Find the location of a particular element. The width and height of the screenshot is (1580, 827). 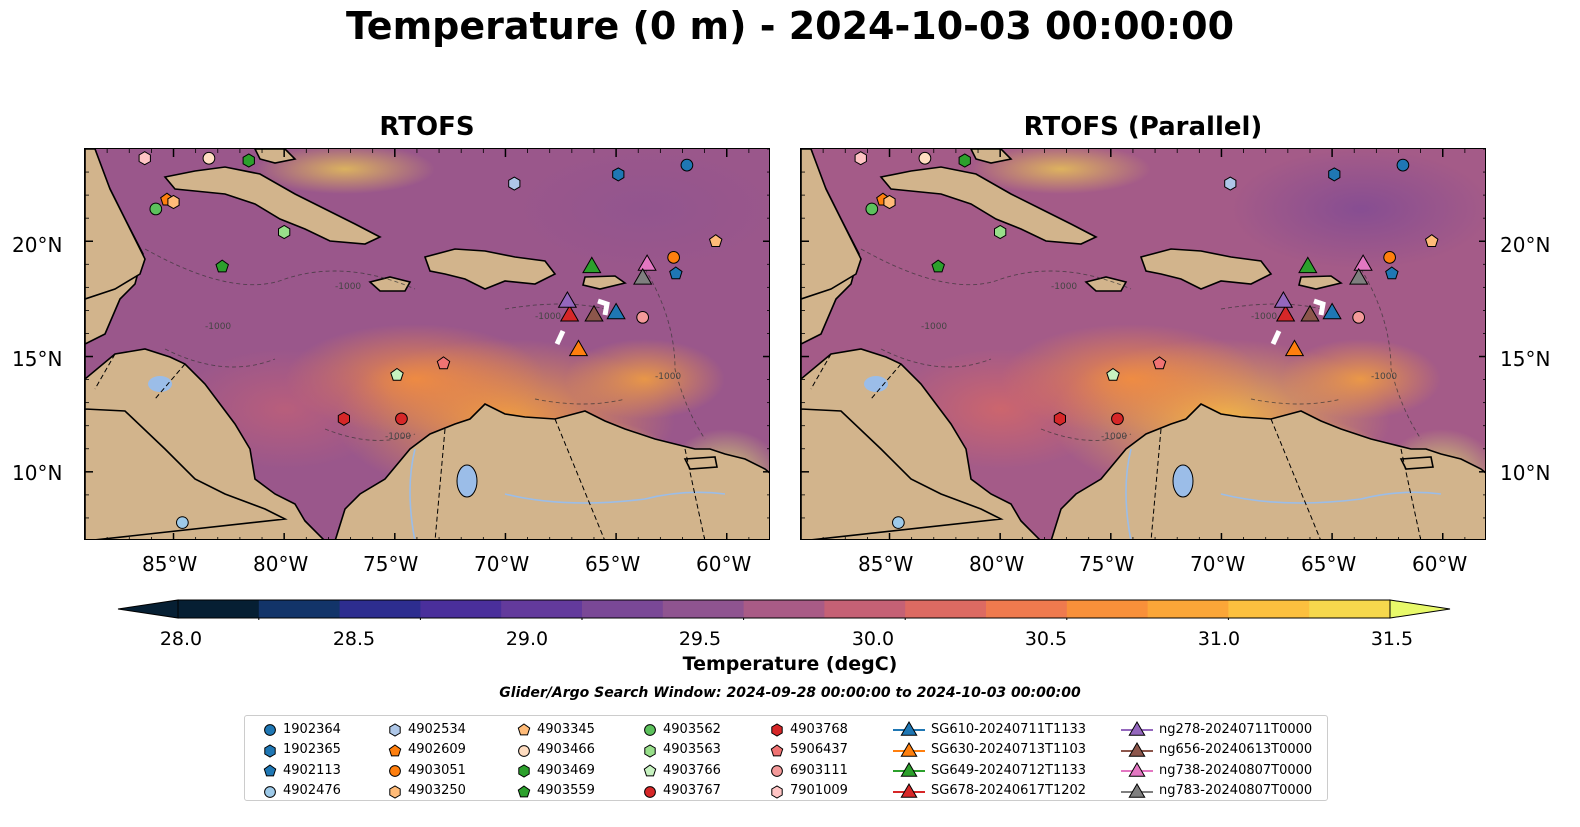

legend-label: 4902113 is located at coordinates (312, 770).